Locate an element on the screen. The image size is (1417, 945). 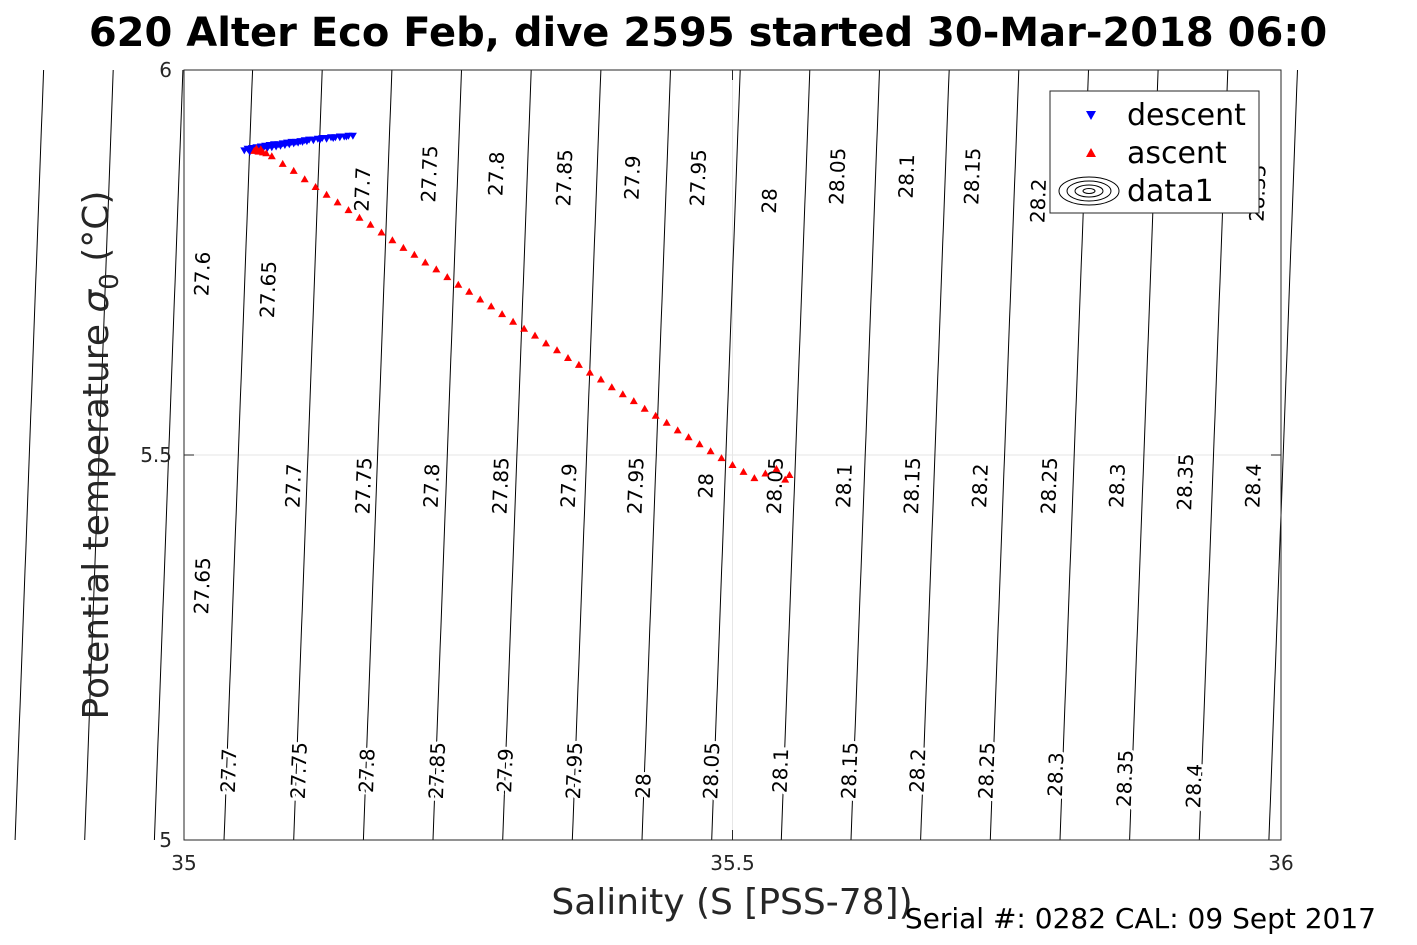
legend-data1-contour-icon is located at coordinates (1089, 191).